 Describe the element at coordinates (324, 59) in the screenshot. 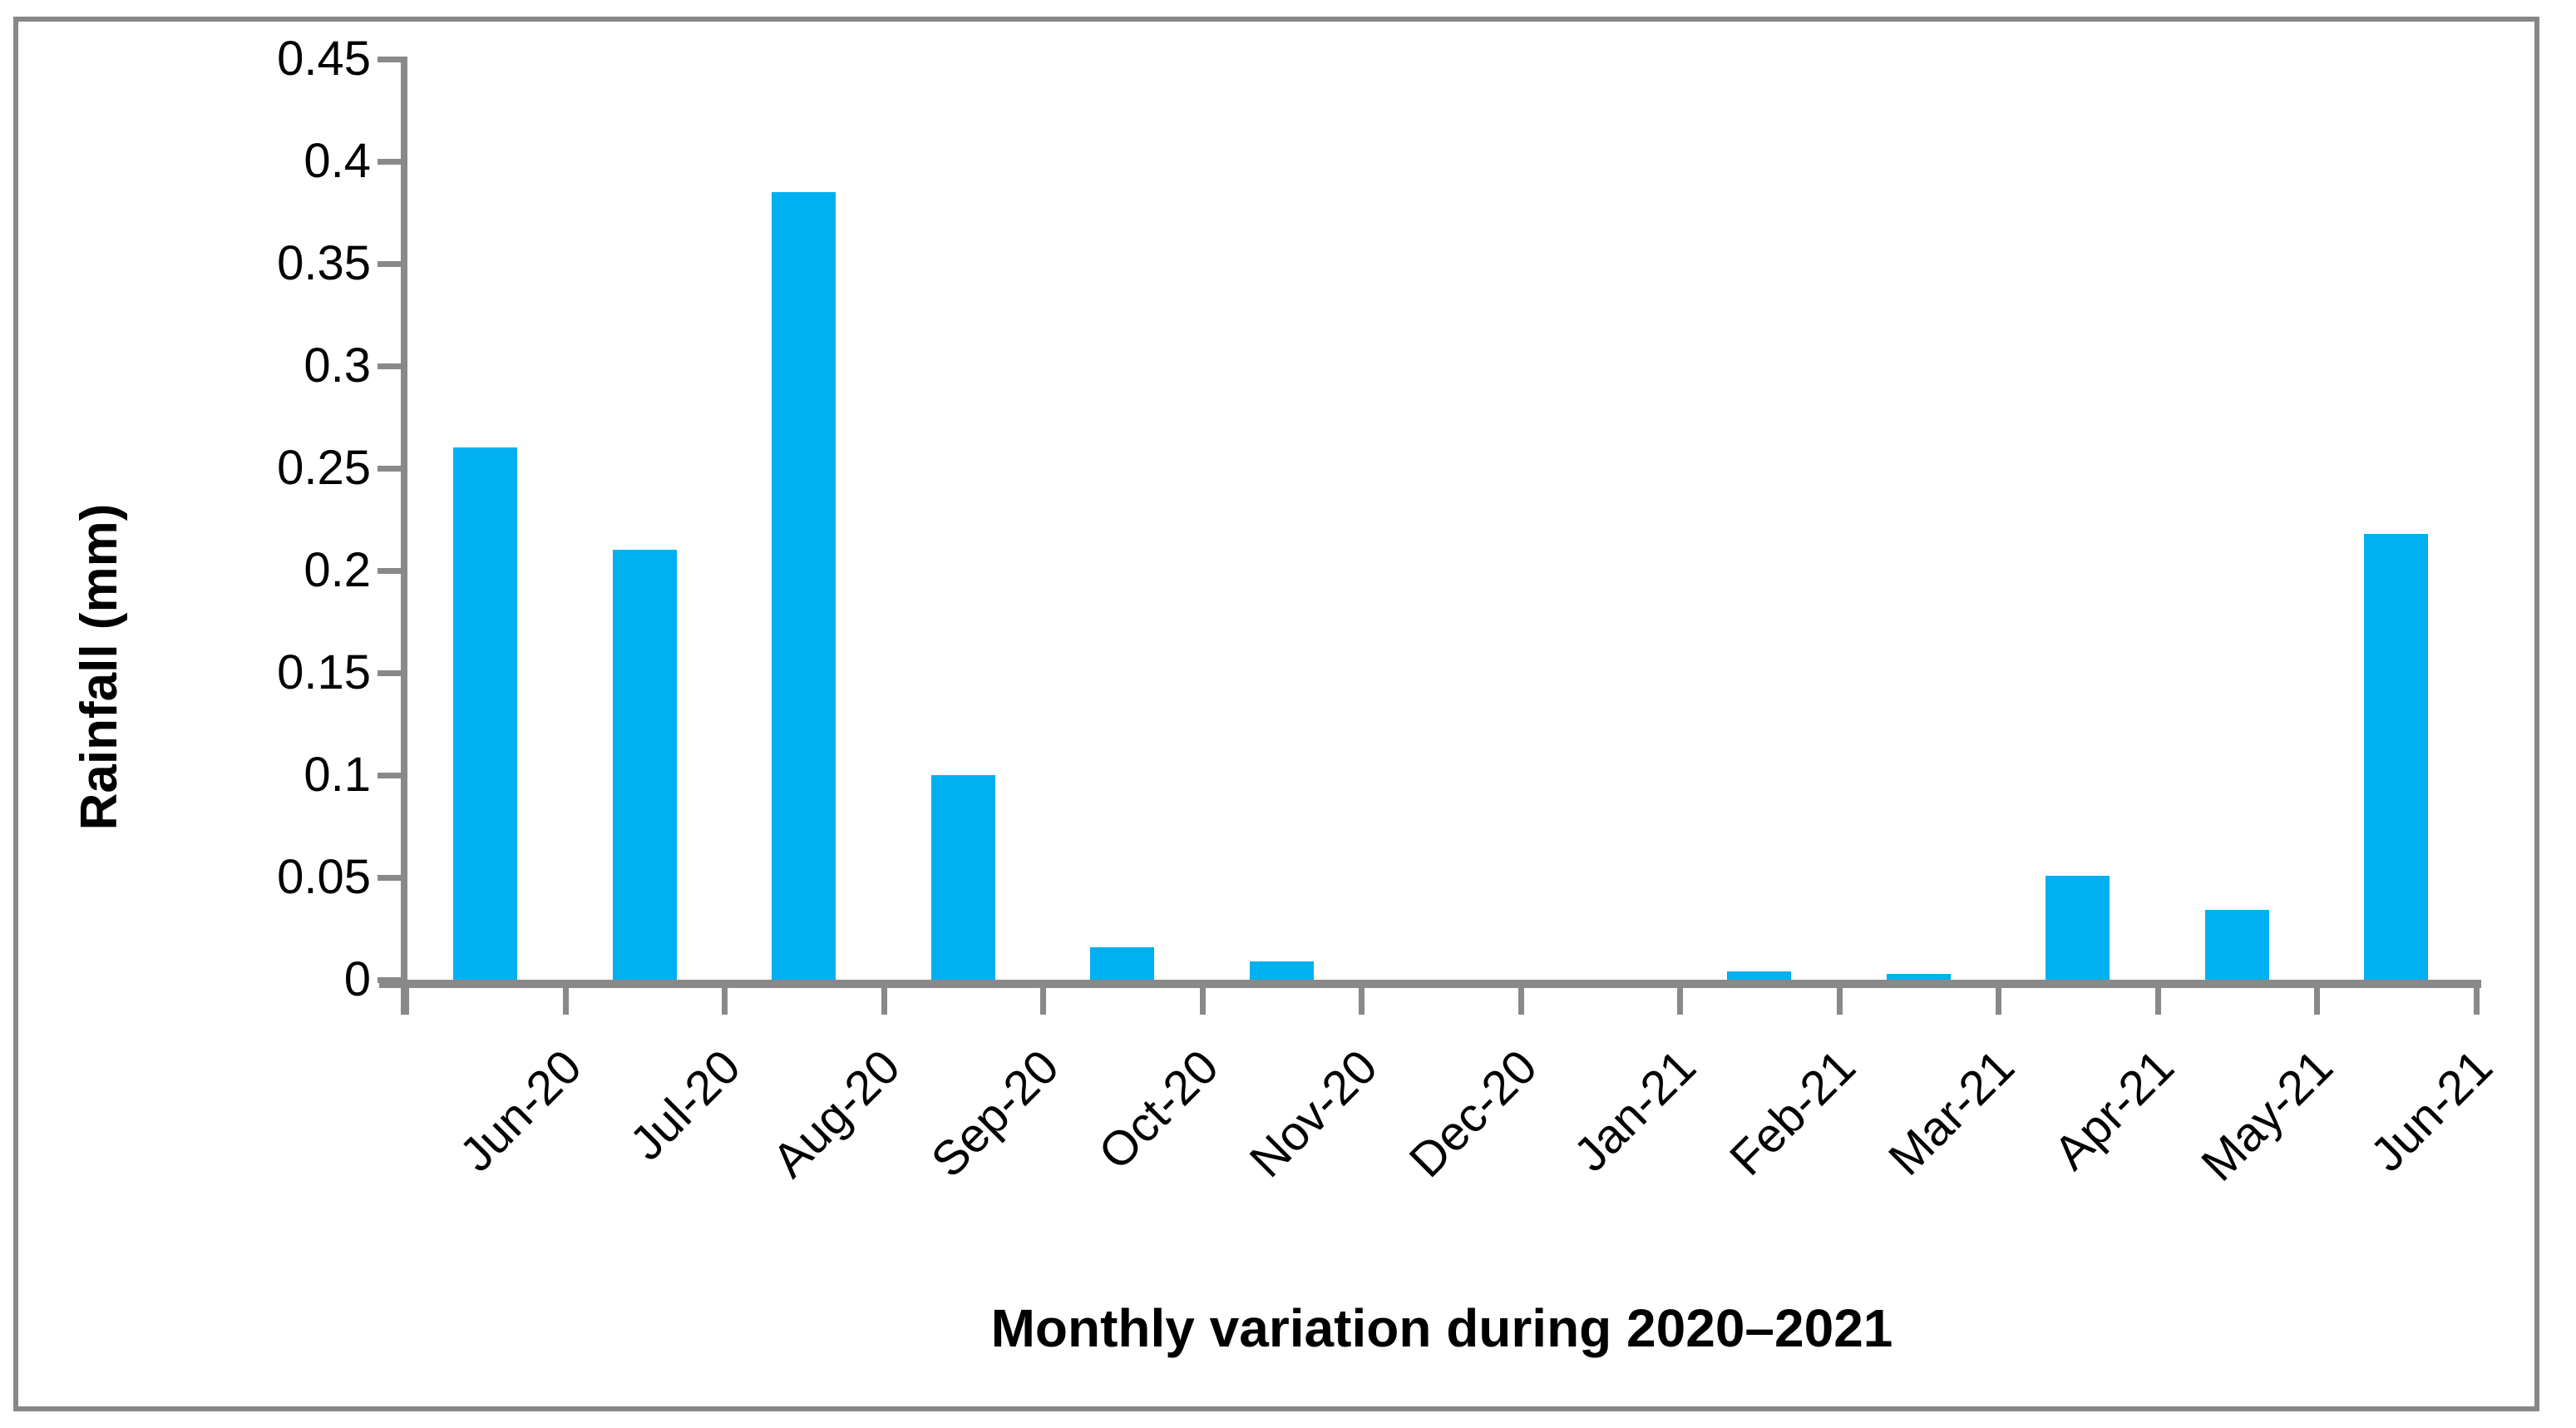

I see `y-tick-label-0.45: 0.45` at that location.